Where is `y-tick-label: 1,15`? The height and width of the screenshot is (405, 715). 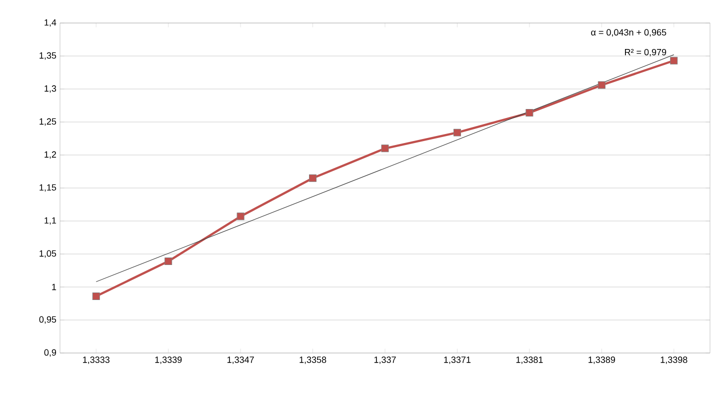
y-tick-label: 1,15 is located at coordinates (48, 188).